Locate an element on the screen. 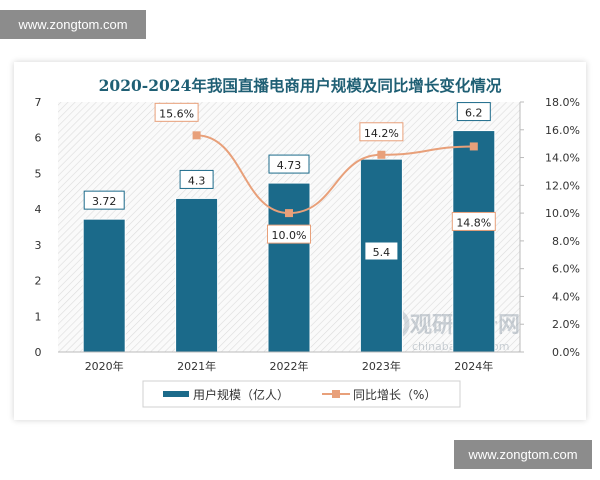  line-data-label: 14.8% is located at coordinates (473, 222).